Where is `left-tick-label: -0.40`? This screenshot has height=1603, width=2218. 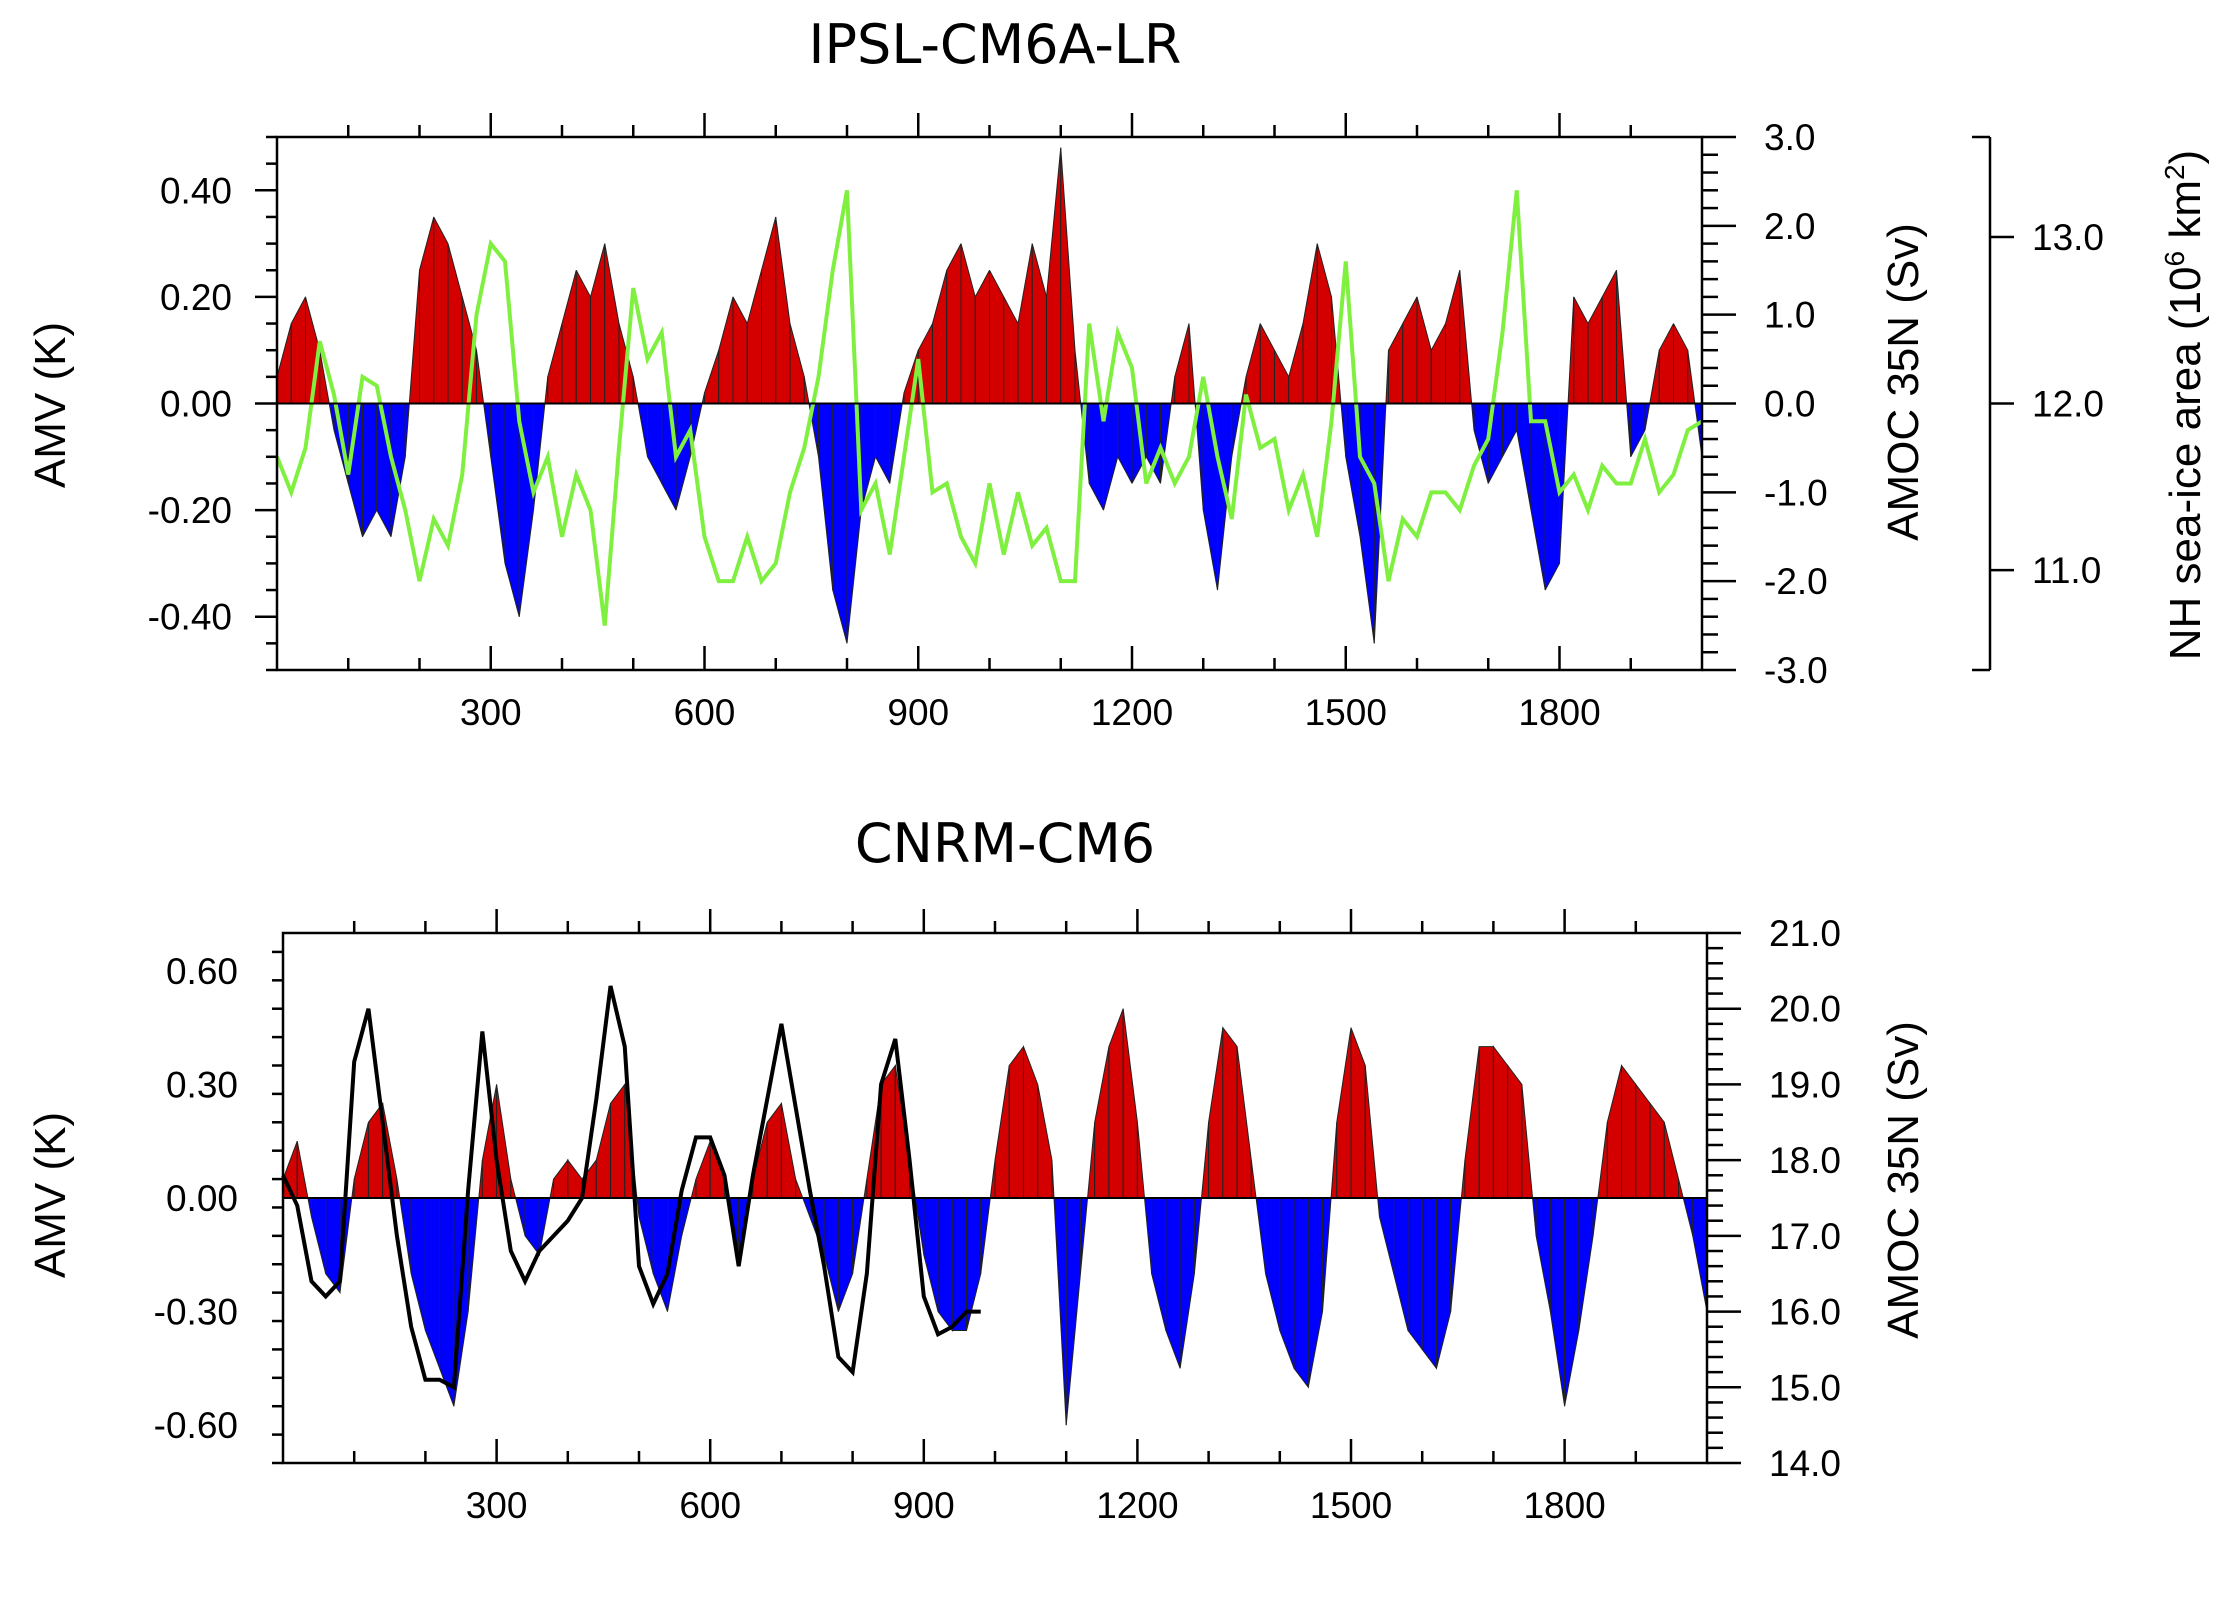
left-tick-label: -0.40 is located at coordinates (190, 617).